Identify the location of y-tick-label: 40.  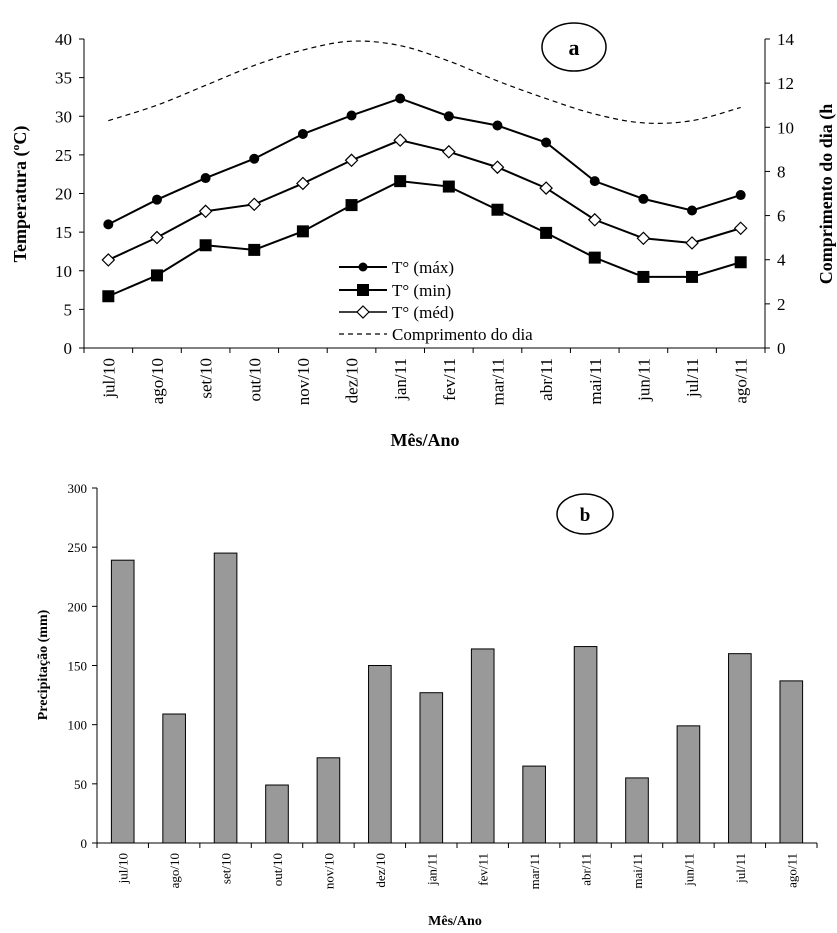
(63, 39).